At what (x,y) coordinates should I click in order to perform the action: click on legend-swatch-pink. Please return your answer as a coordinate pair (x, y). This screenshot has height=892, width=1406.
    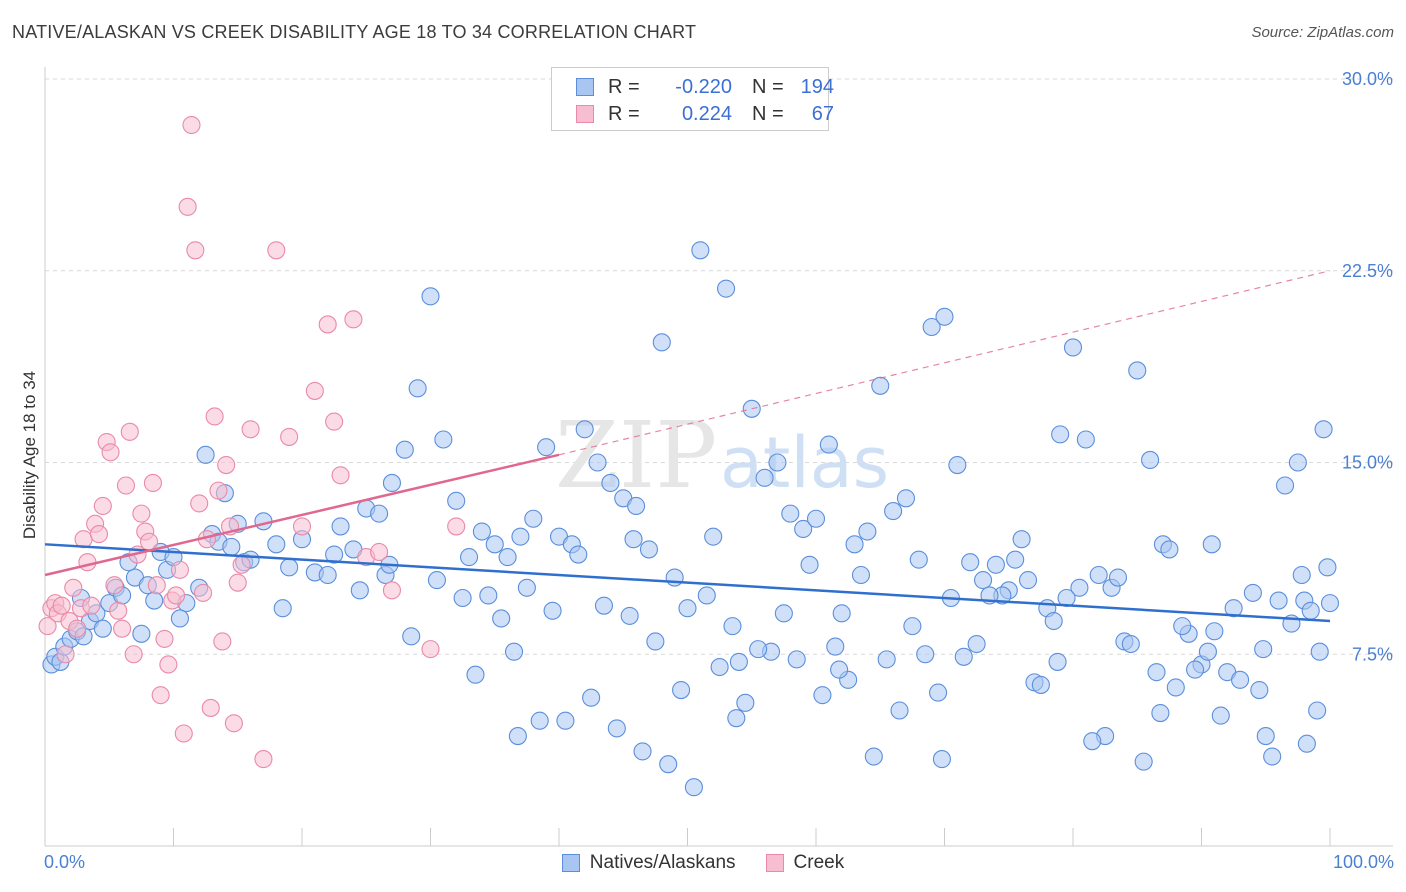
    Looking at the image, I should click on (585, 114).